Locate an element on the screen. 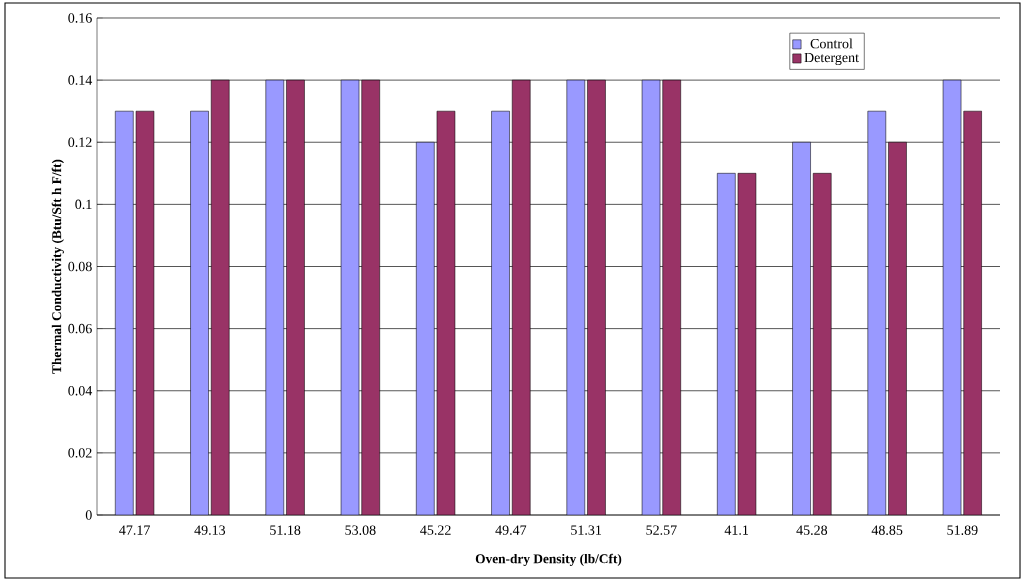 The width and height of the screenshot is (1024, 582). y-tick-label: 0.04 is located at coordinates (80, 391).